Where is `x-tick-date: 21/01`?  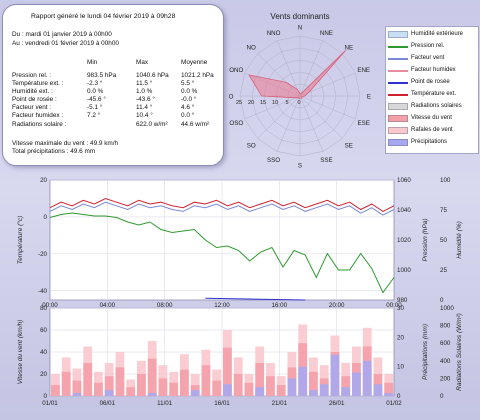
x-tick-date: 21/01 is located at coordinates (280, 403).